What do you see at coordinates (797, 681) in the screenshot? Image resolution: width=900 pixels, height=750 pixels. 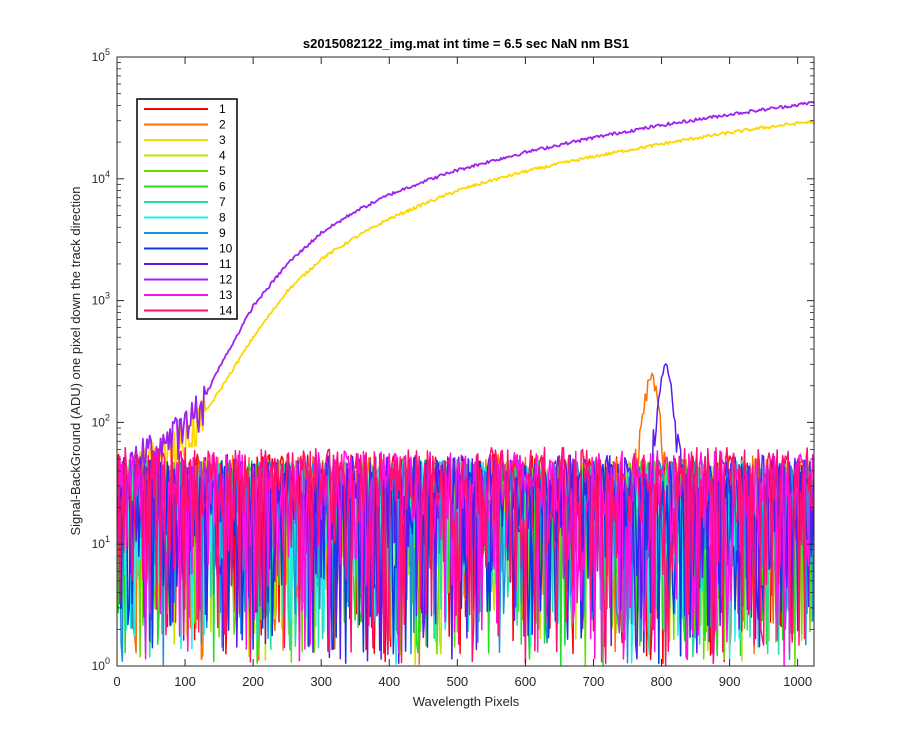 I see `x-tick-label: 1000` at bounding box center [797, 681].